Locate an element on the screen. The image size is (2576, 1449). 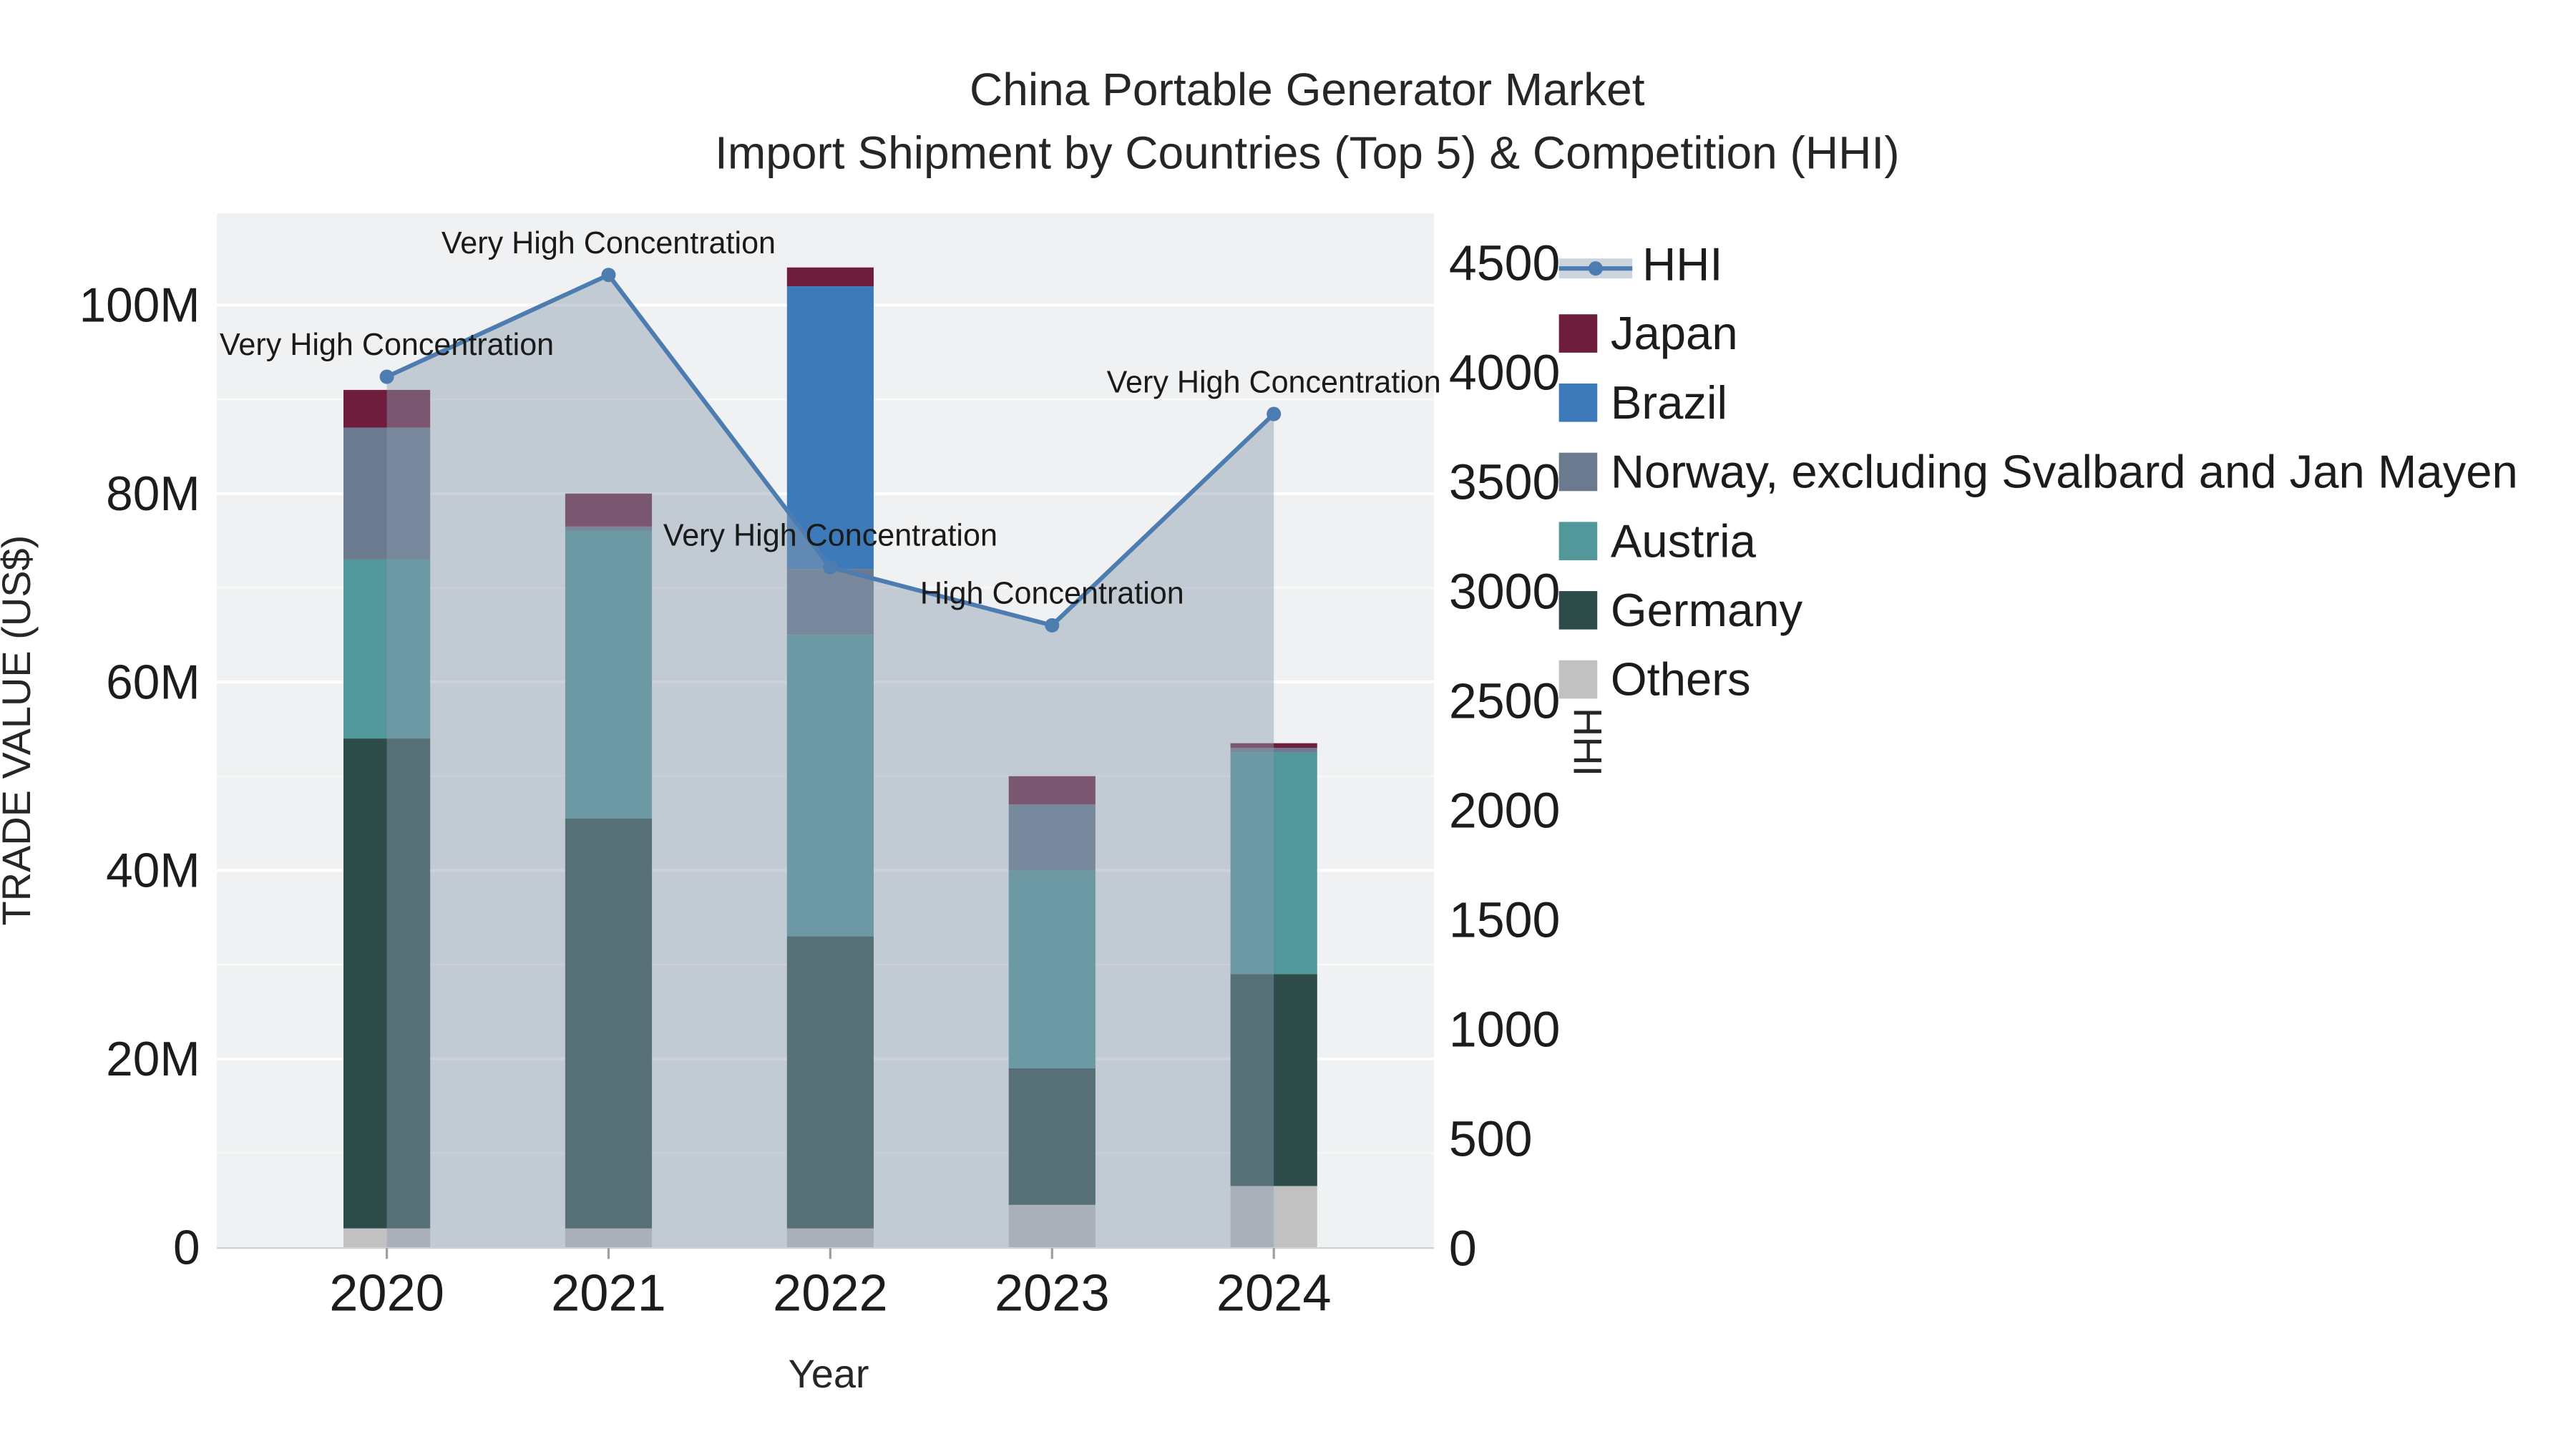
y-axis-left-title: TRADE VALUE (US$) is located at coordinates (19, 730).